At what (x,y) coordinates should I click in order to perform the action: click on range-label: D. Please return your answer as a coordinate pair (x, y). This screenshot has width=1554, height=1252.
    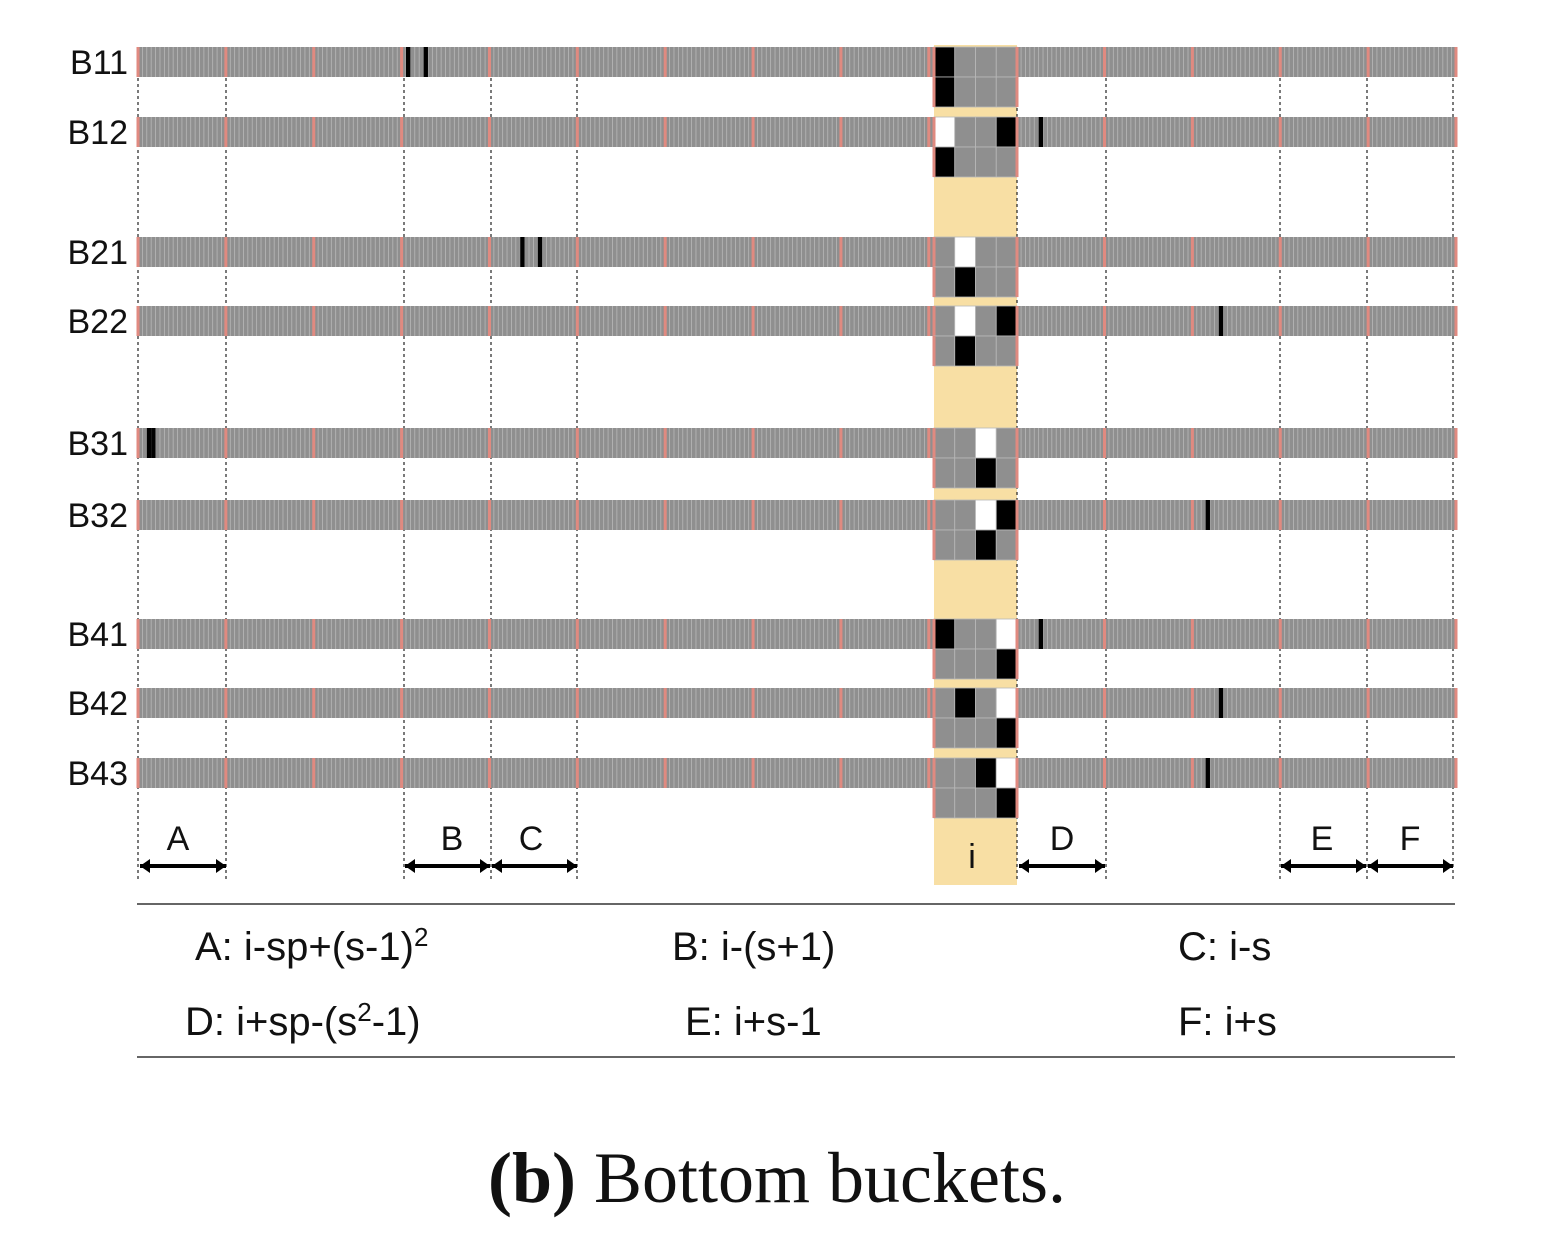
    Looking at the image, I should click on (1062, 839).